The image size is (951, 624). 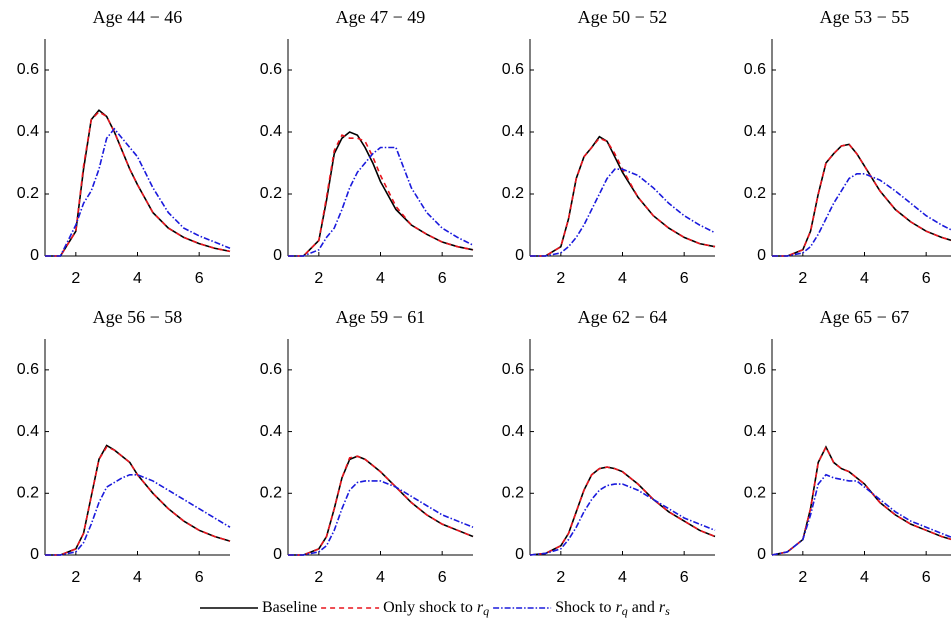 I want to click on chart-title: Age 47 − 49, so click(x=381, y=17).